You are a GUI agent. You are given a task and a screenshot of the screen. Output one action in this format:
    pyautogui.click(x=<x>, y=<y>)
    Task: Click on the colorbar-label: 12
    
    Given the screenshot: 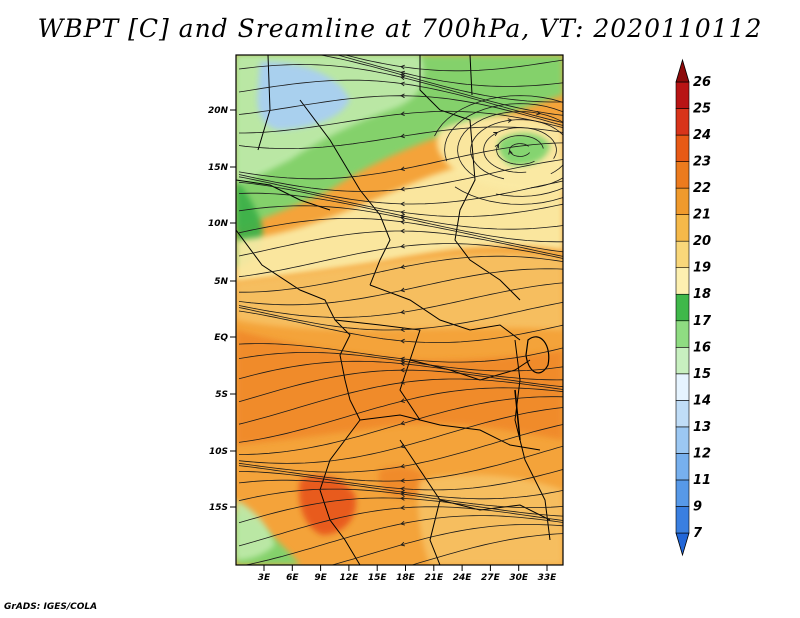 What is the action you would take?
    pyautogui.click(x=702, y=453)
    